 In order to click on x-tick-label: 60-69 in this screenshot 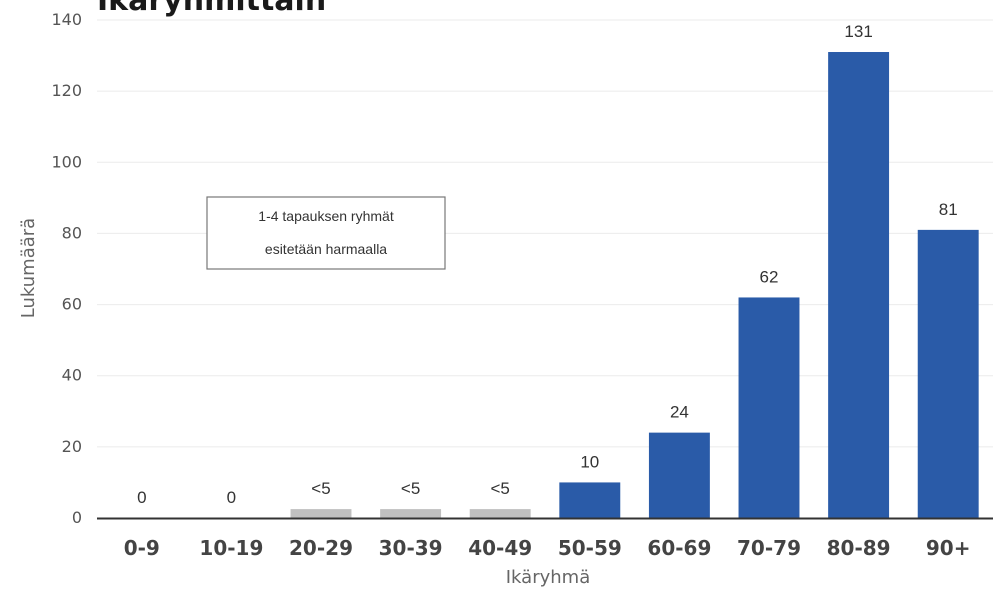, I will do `click(679, 548)`.